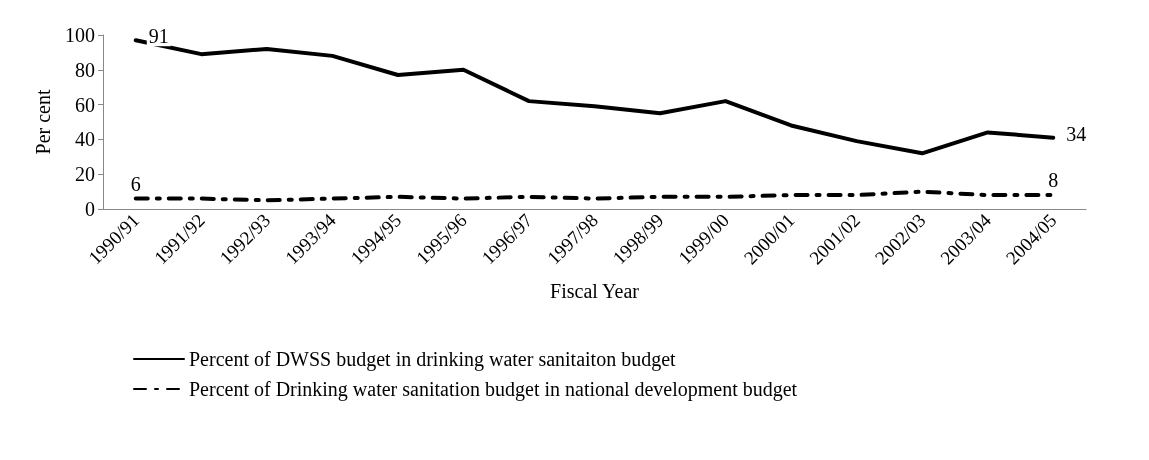 Image resolution: width=1149 pixels, height=460 pixels. Describe the element at coordinates (90, 209) in the screenshot. I see `y-tick-label: 0` at that location.